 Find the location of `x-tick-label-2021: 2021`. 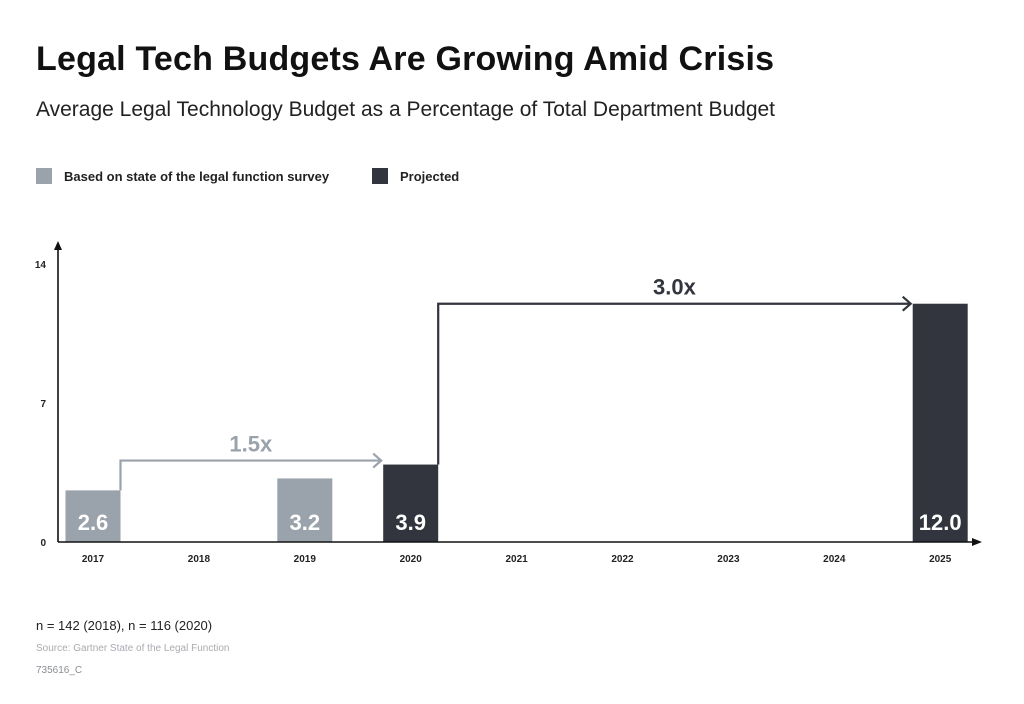

x-tick-label-2021: 2021 is located at coordinates (516, 559).